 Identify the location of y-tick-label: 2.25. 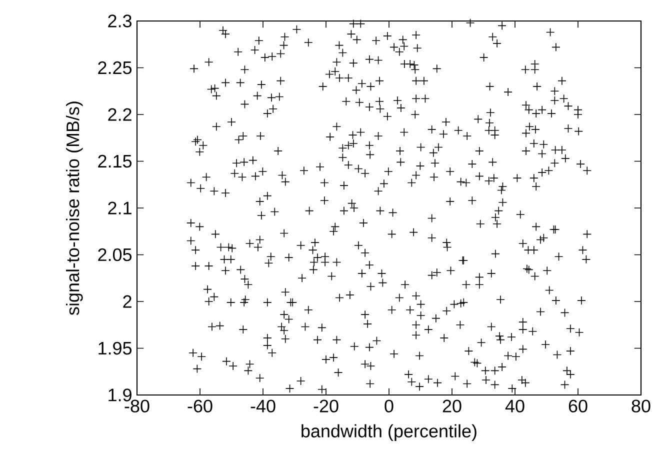
(115, 67).